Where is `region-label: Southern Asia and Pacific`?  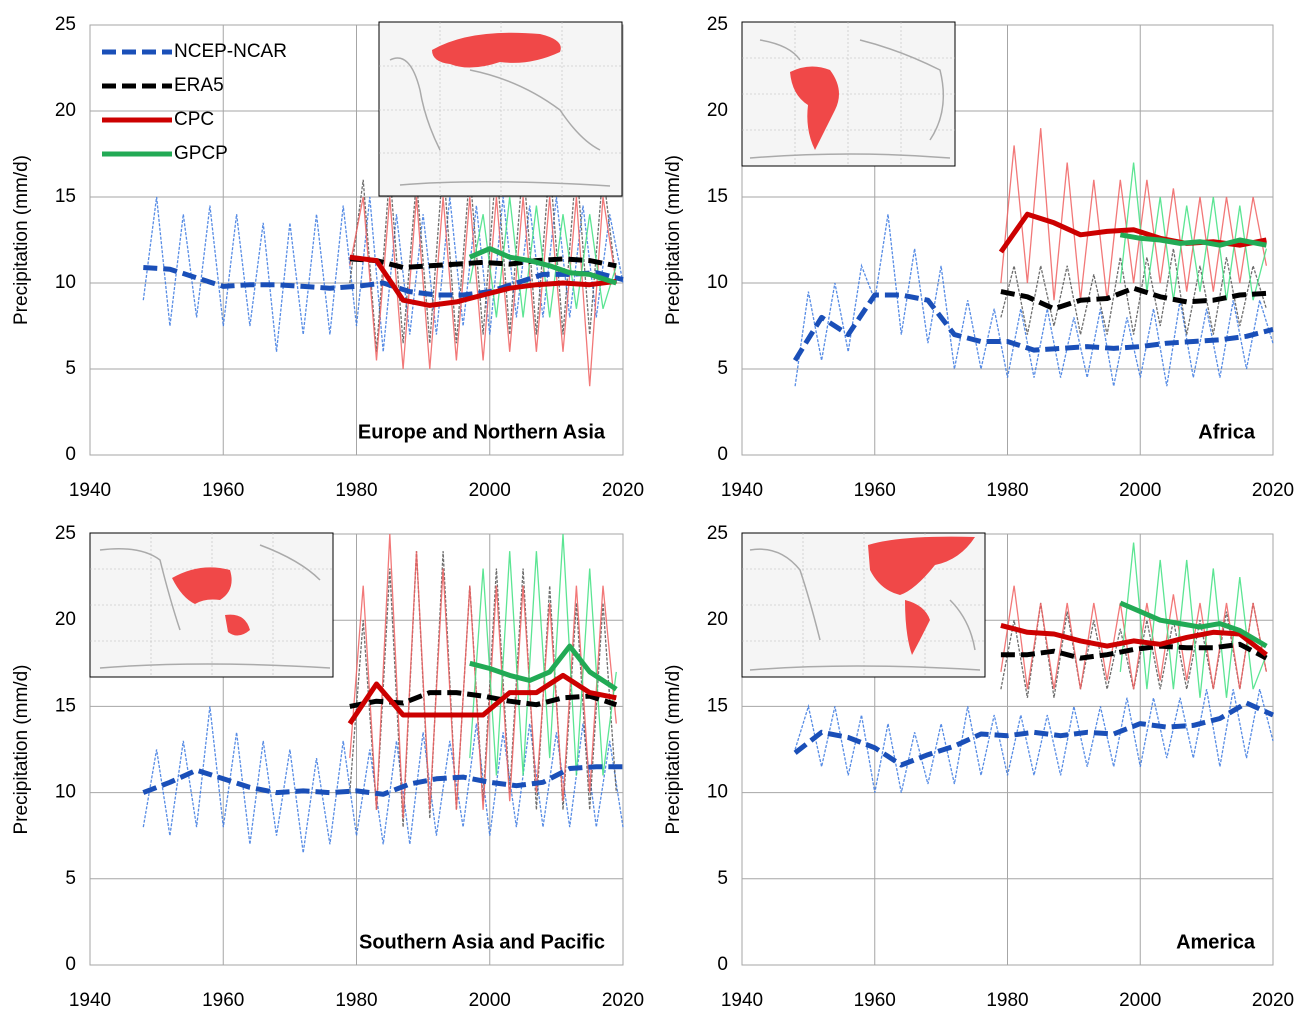 region-label: Southern Asia and Pacific is located at coordinates (482, 942).